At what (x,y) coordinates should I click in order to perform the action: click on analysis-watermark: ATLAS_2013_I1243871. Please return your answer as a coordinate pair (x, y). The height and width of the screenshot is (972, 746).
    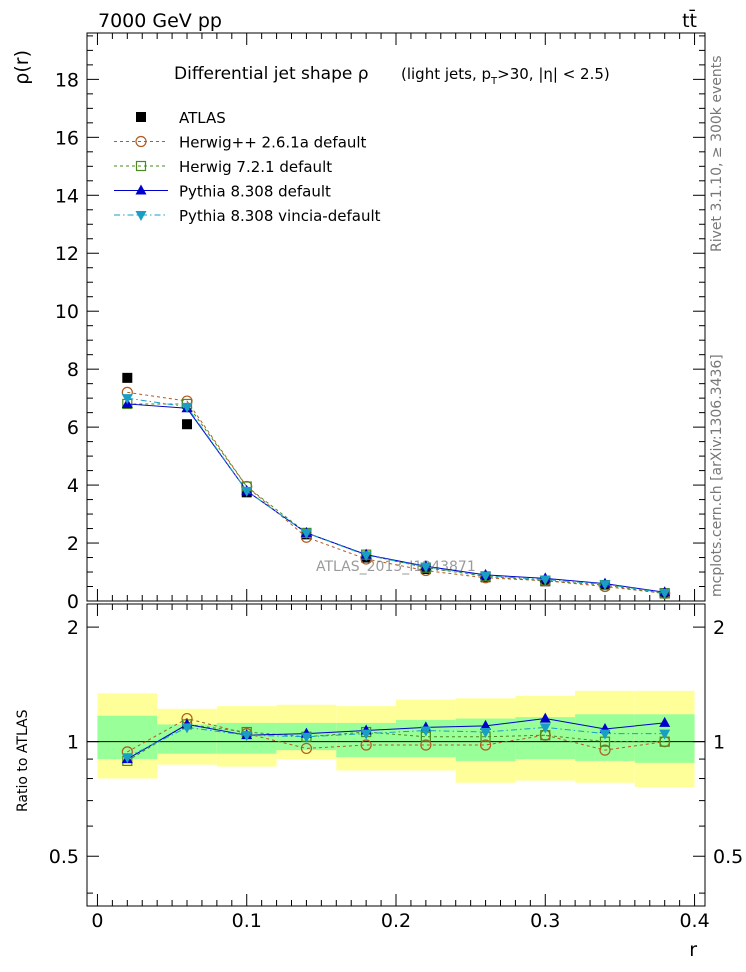
    Looking at the image, I should click on (396, 567).